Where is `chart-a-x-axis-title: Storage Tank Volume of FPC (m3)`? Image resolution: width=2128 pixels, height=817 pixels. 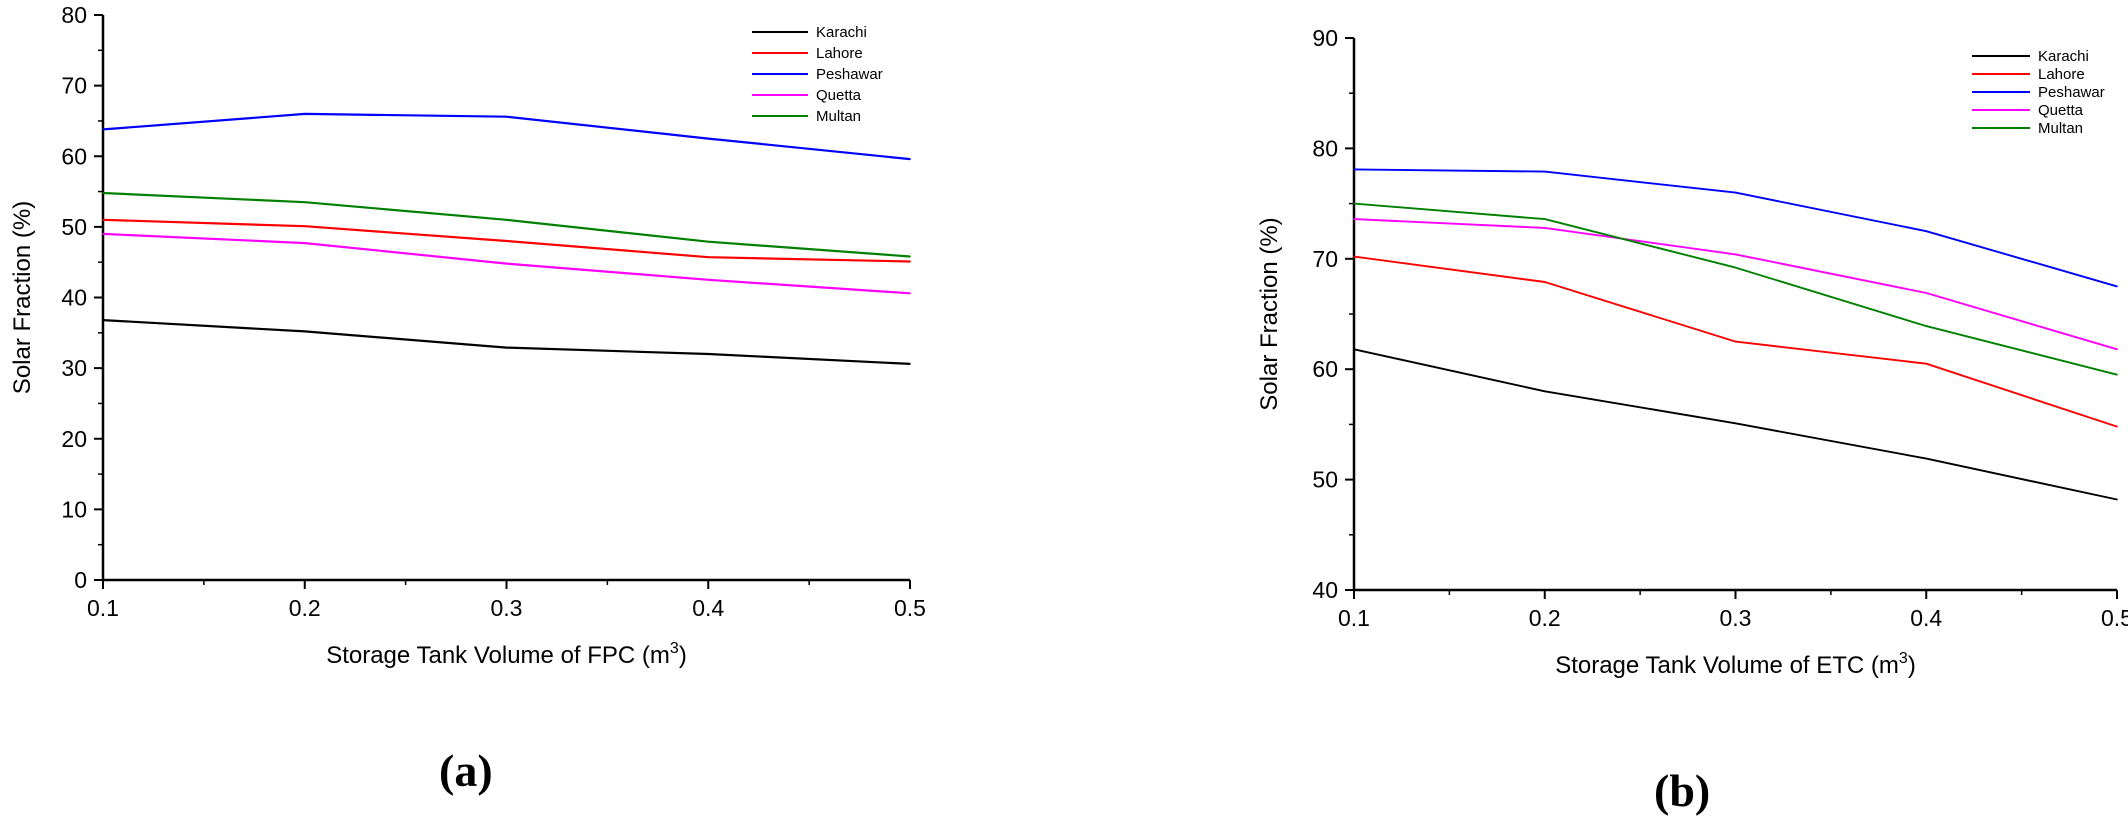
chart-a-x-axis-title: Storage Tank Volume of FPC (m3) is located at coordinates (506, 654).